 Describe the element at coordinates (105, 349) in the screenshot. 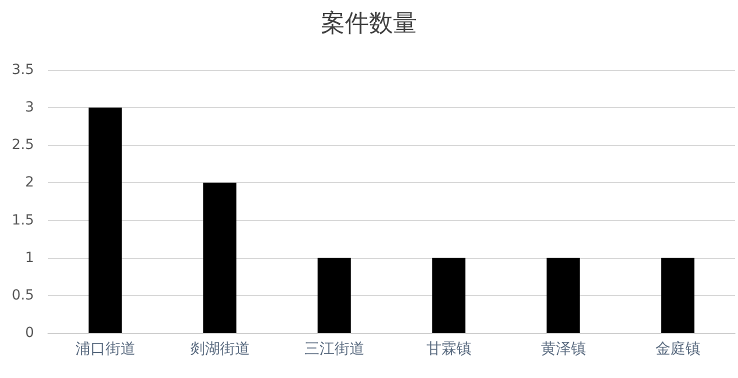

I see `x-tick-label: 浦口街道` at that location.